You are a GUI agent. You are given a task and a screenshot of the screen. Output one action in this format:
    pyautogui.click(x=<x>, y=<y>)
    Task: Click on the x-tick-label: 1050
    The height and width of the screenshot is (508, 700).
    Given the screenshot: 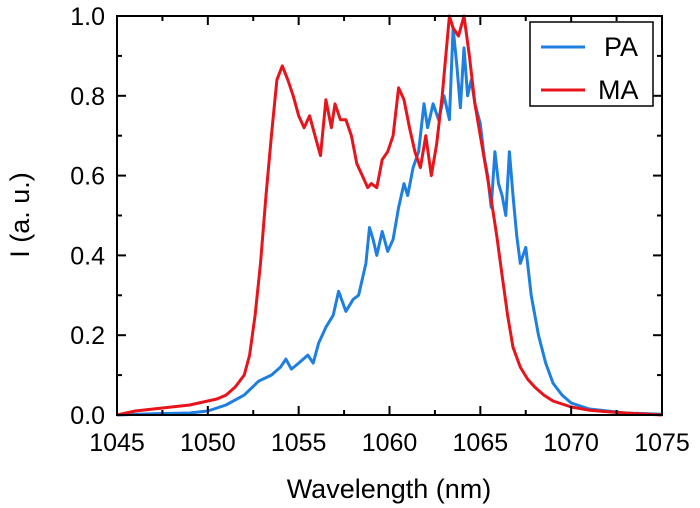 What is the action you would take?
    pyautogui.click(x=208, y=443)
    